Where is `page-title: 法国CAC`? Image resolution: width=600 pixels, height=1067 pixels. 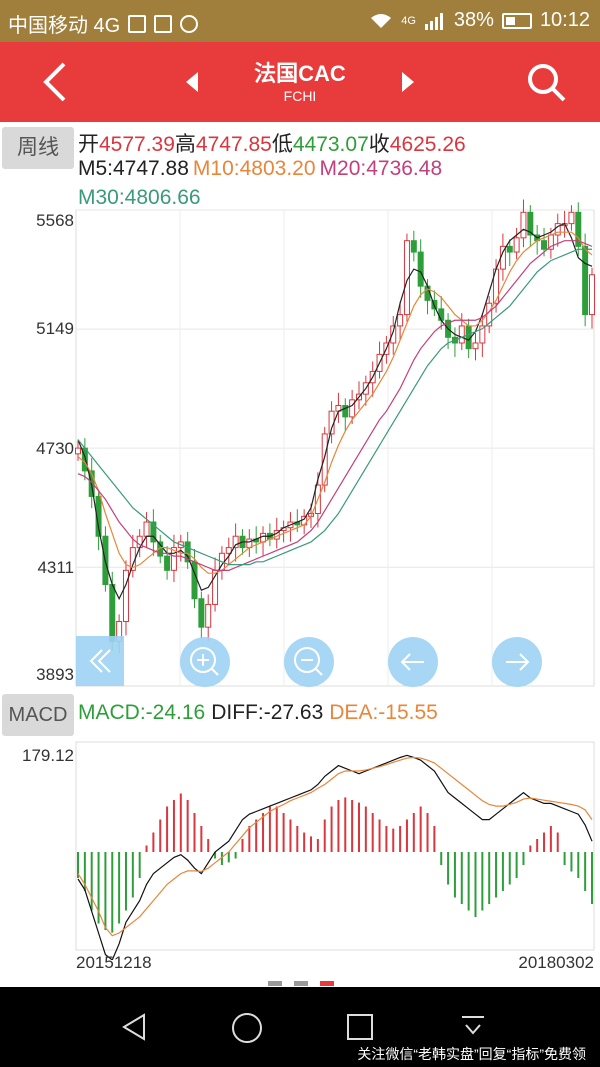
page-title: 法国CAC is located at coordinates (300, 73).